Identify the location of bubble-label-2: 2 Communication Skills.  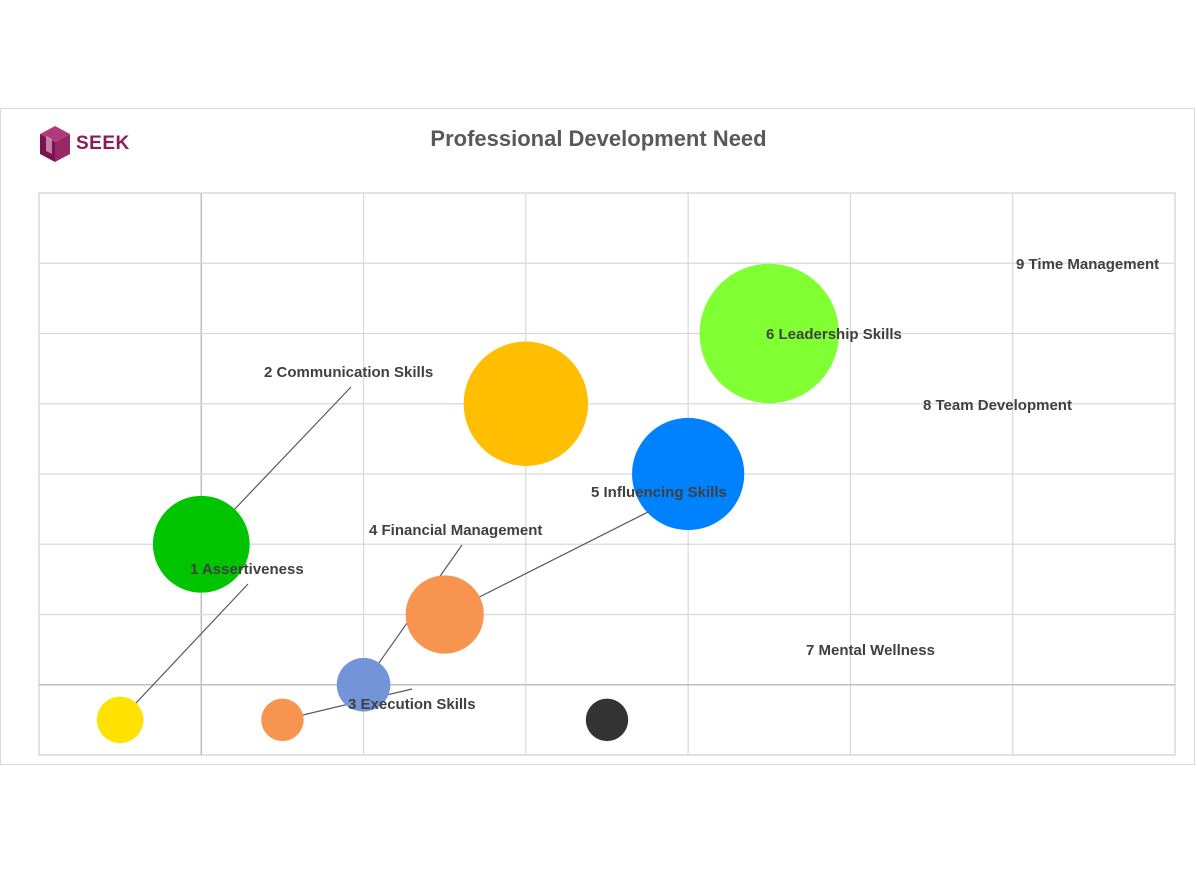
(348, 372).